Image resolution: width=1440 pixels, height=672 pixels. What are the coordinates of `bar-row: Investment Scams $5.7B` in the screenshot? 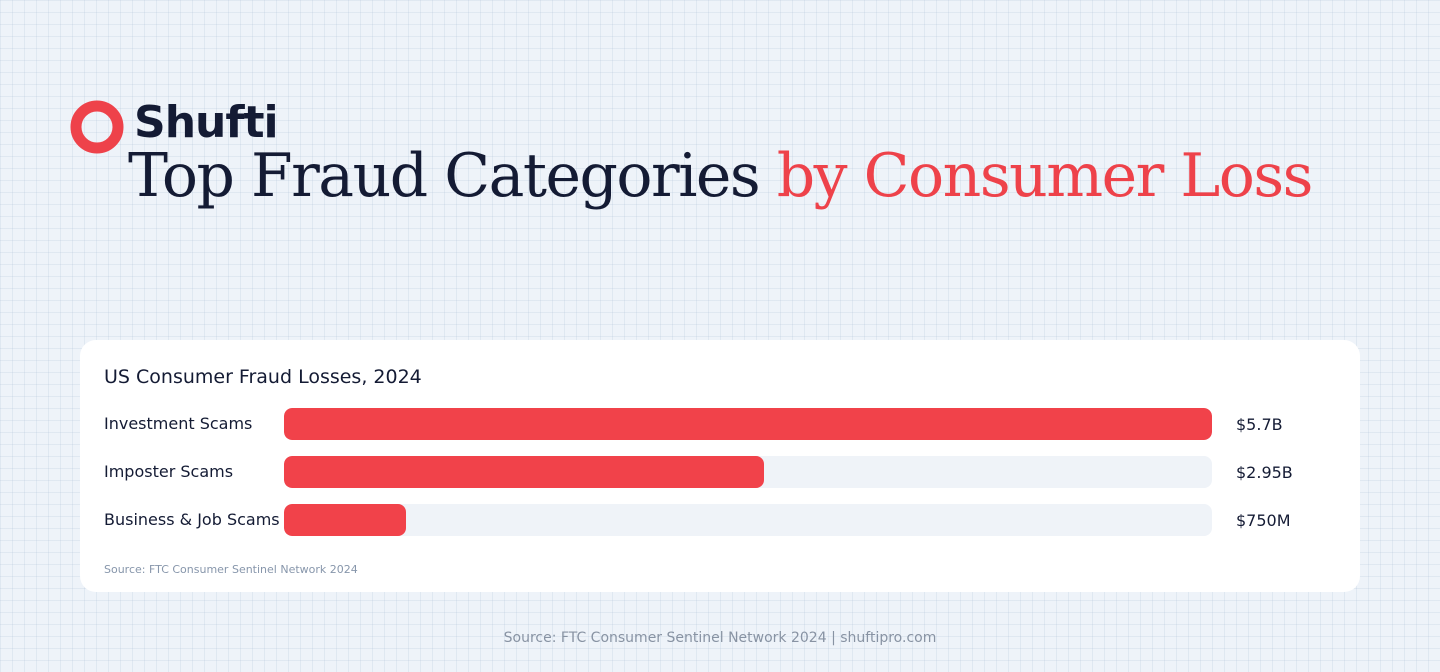 It's located at (724, 424).